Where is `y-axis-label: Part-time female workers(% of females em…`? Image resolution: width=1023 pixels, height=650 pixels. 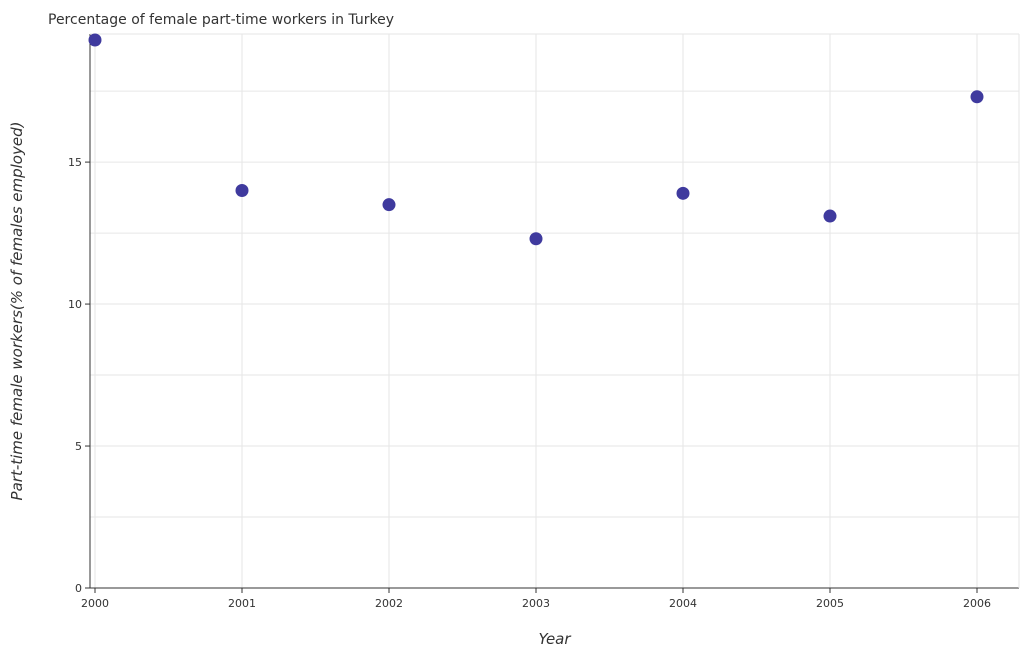
y-axis-label: Part-time female workers(% of females em… is located at coordinates (17, 311).